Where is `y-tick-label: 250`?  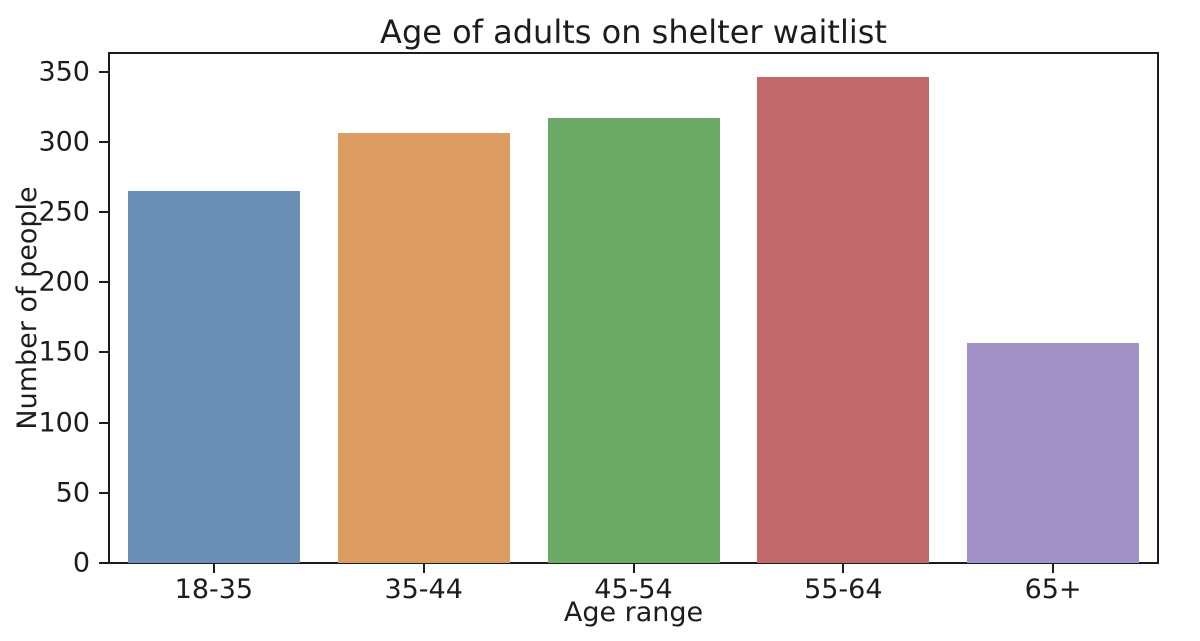 y-tick-label: 250 is located at coordinates (64, 212).